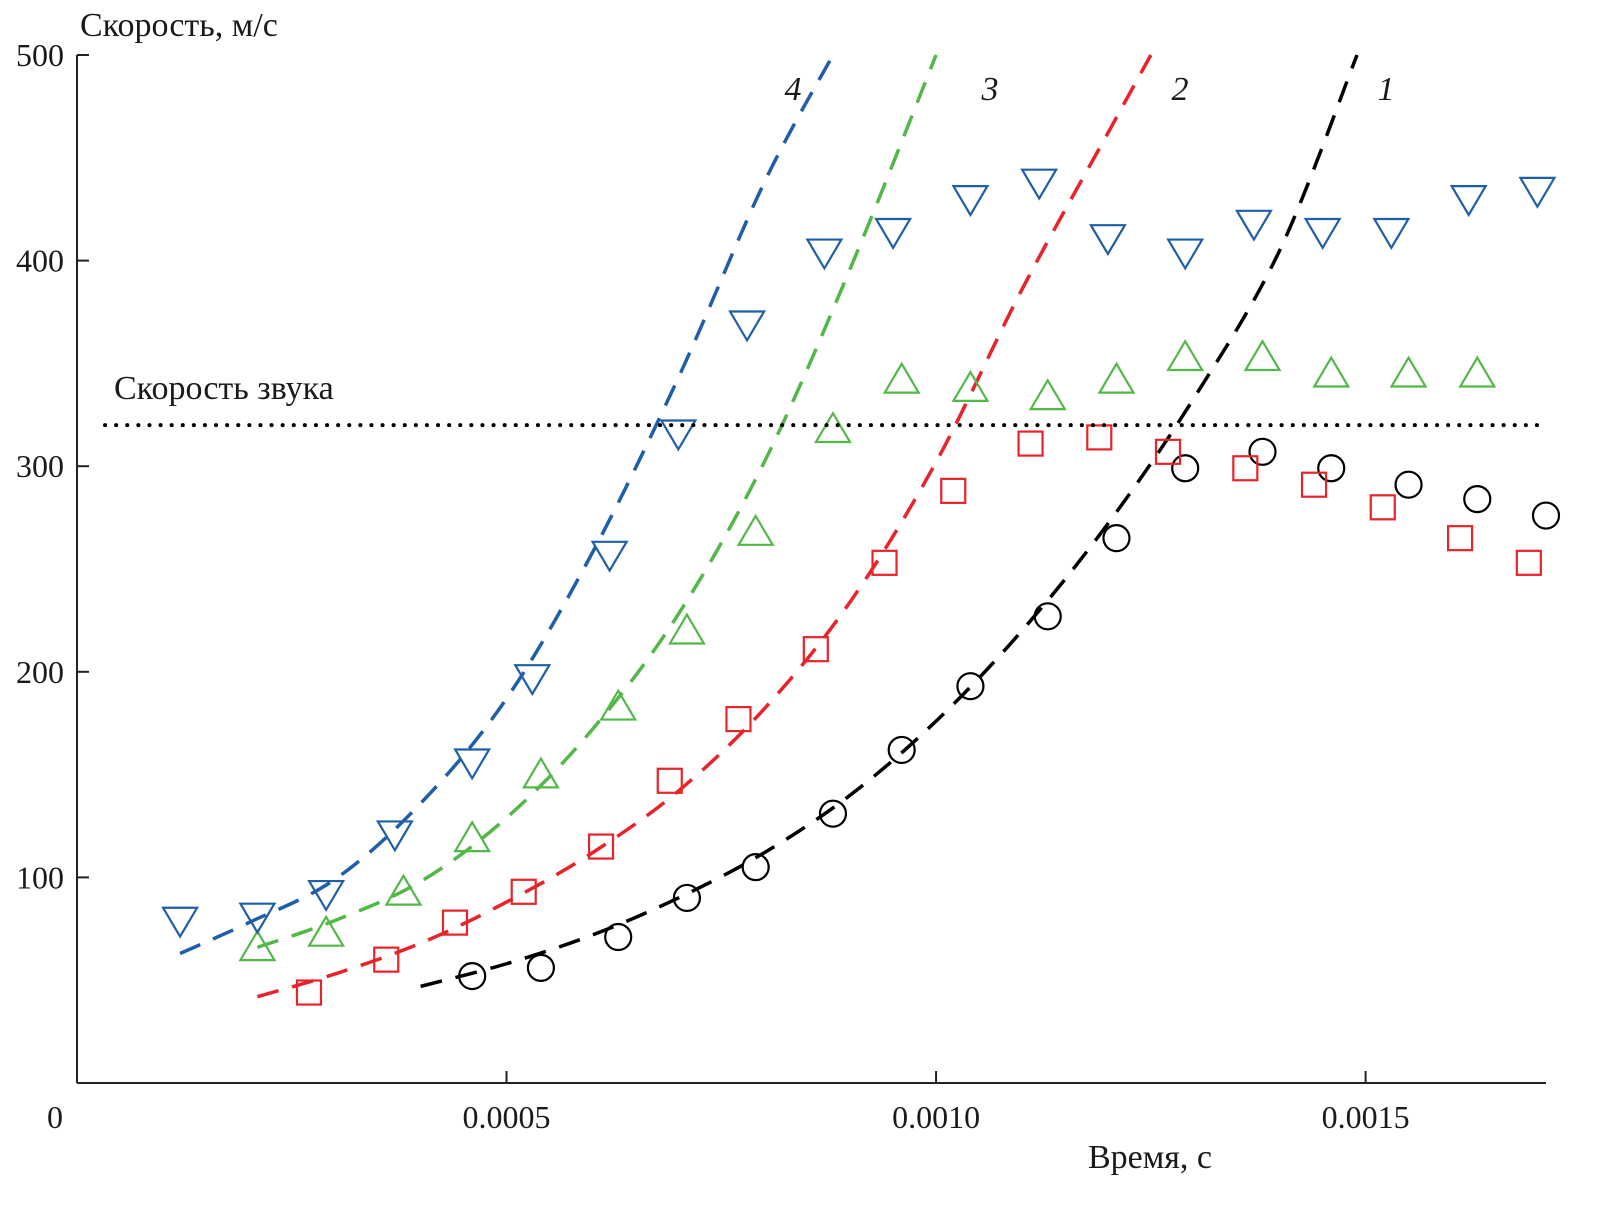 This screenshot has width=1621, height=1222. Describe the element at coordinates (1090, 89) in the screenshot. I see `curve-labels: 1 2 3 4` at that location.